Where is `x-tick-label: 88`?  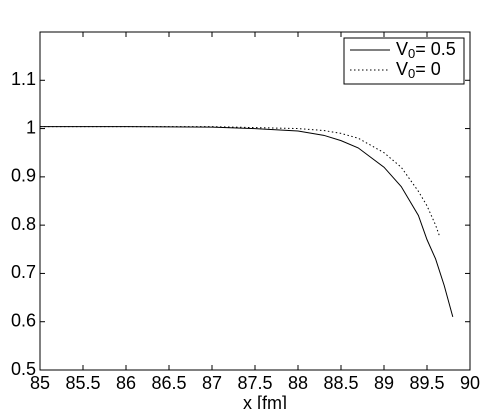
x-tick-label: 88 is located at coordinates (298, 383).